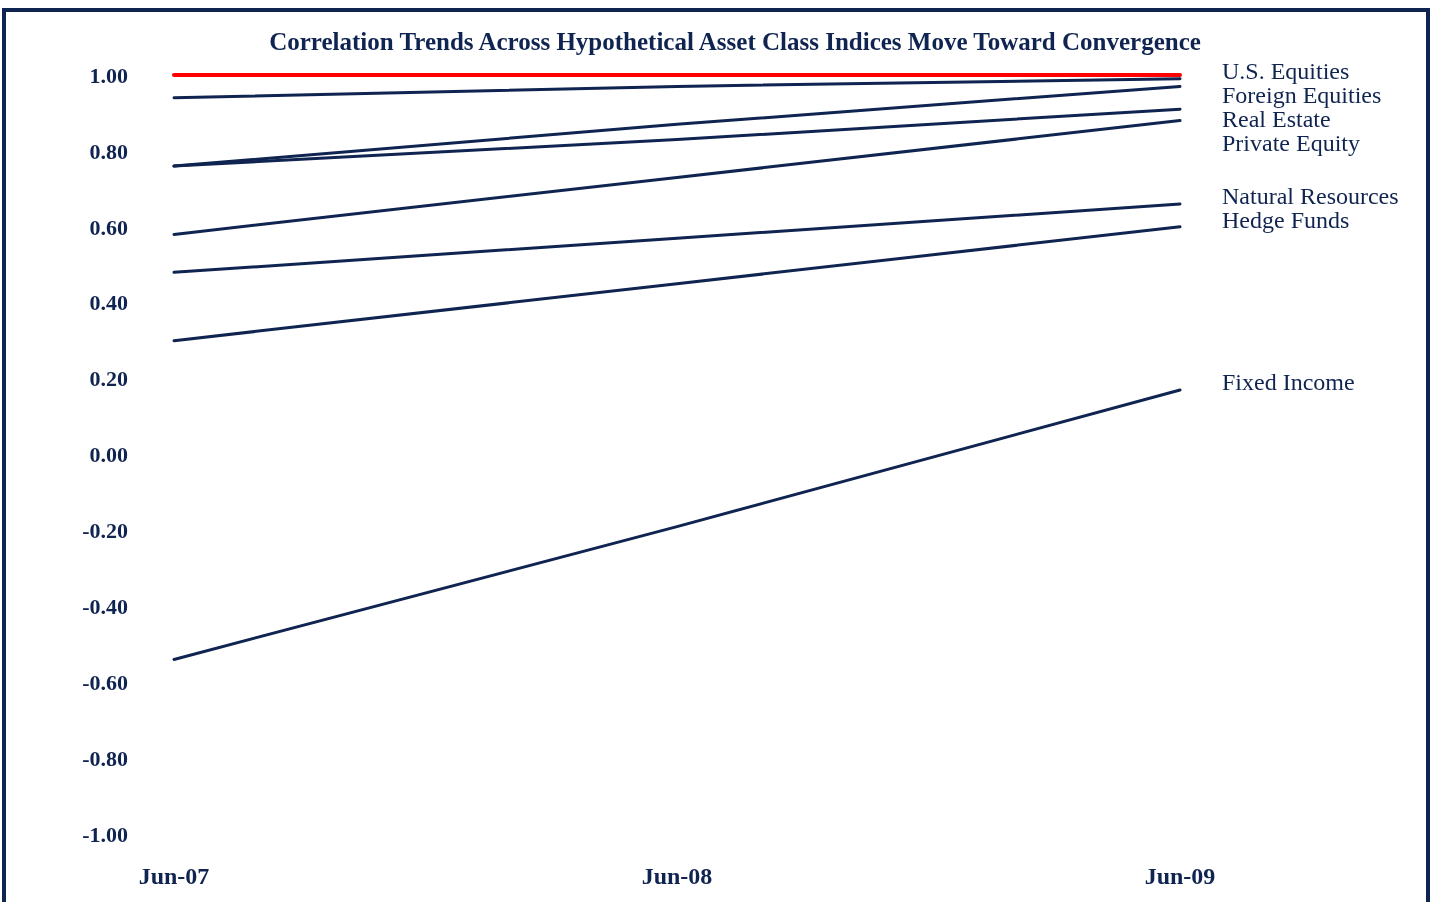  Describe the element at coordinates (105, 758) in the screenshot. I see `y-tick-label: -0.80` at that location.